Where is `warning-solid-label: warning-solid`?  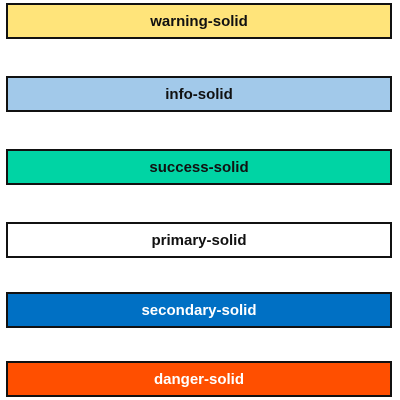 warning-solid-label: warning-solid is located at coordinates (199, 21).